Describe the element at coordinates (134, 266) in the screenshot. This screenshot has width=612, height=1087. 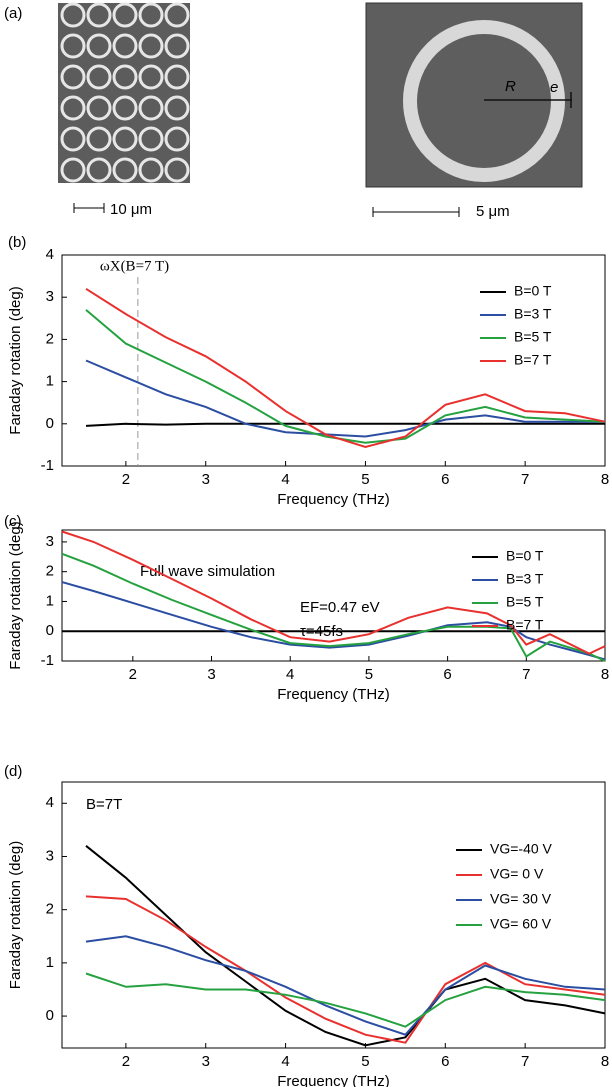
I see `marker-label: ωX(B=7 T)` at that location.